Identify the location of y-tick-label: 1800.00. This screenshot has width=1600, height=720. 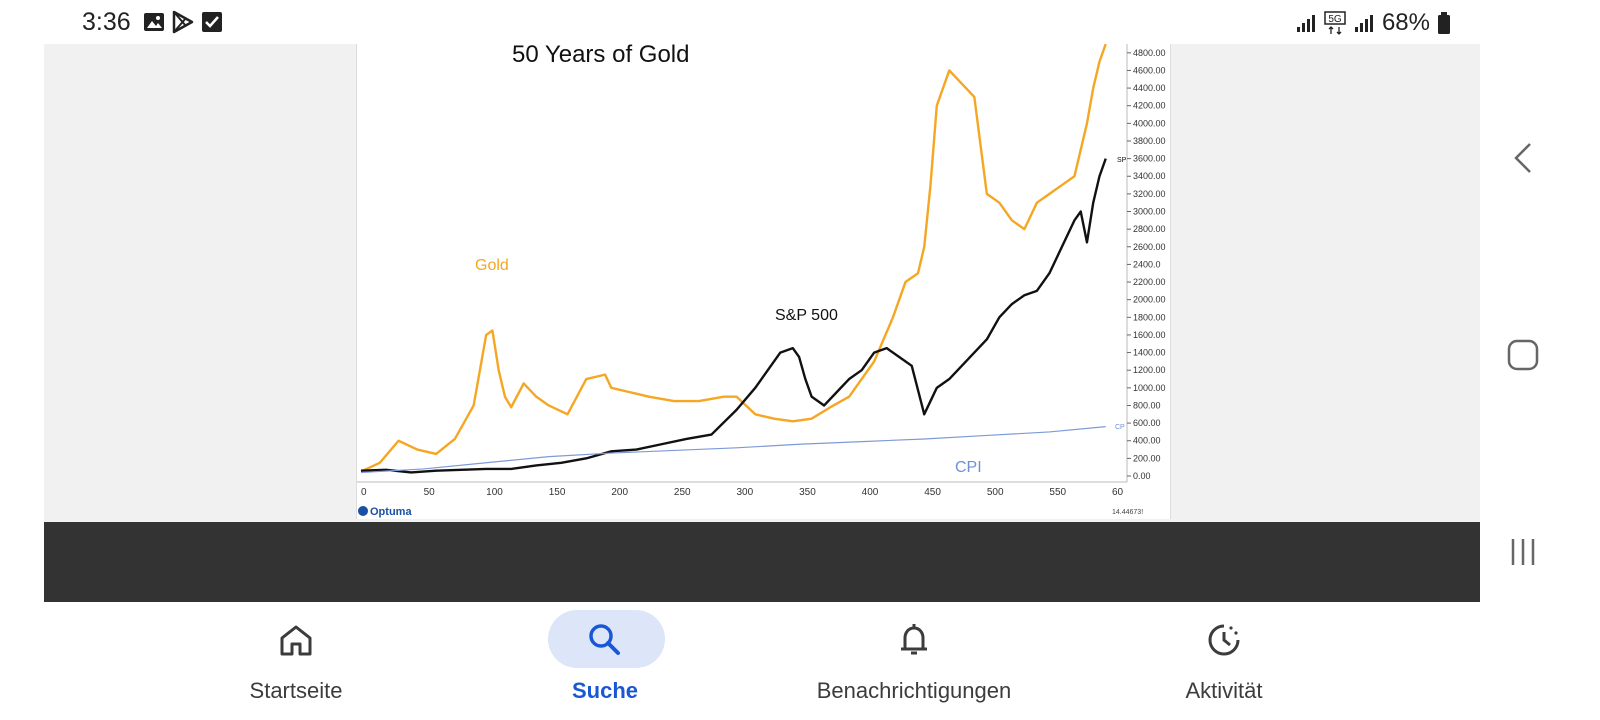
(1149, 317).